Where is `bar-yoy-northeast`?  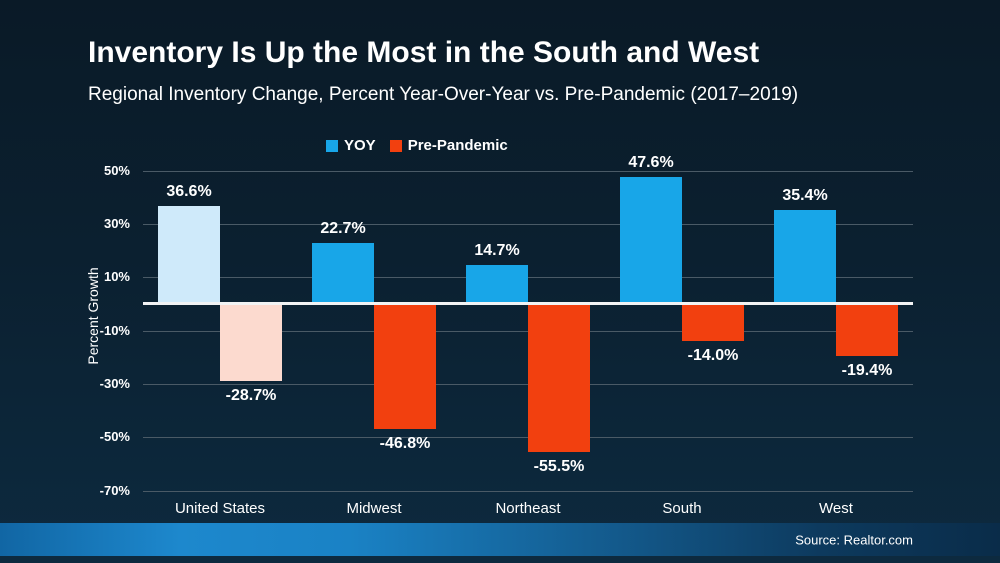 bar-yoy-northeast is located at coordinates (497, 284).